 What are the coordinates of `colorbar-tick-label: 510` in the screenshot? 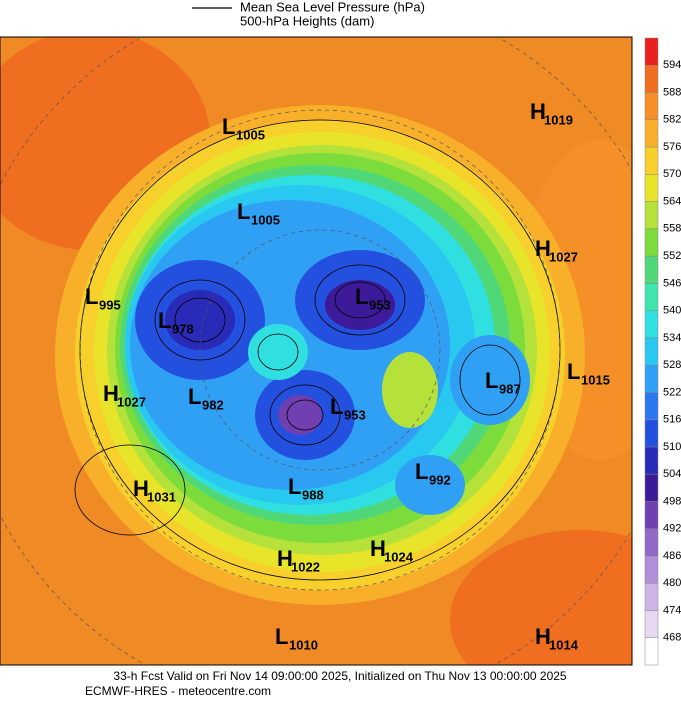 It's located at (672, 447).